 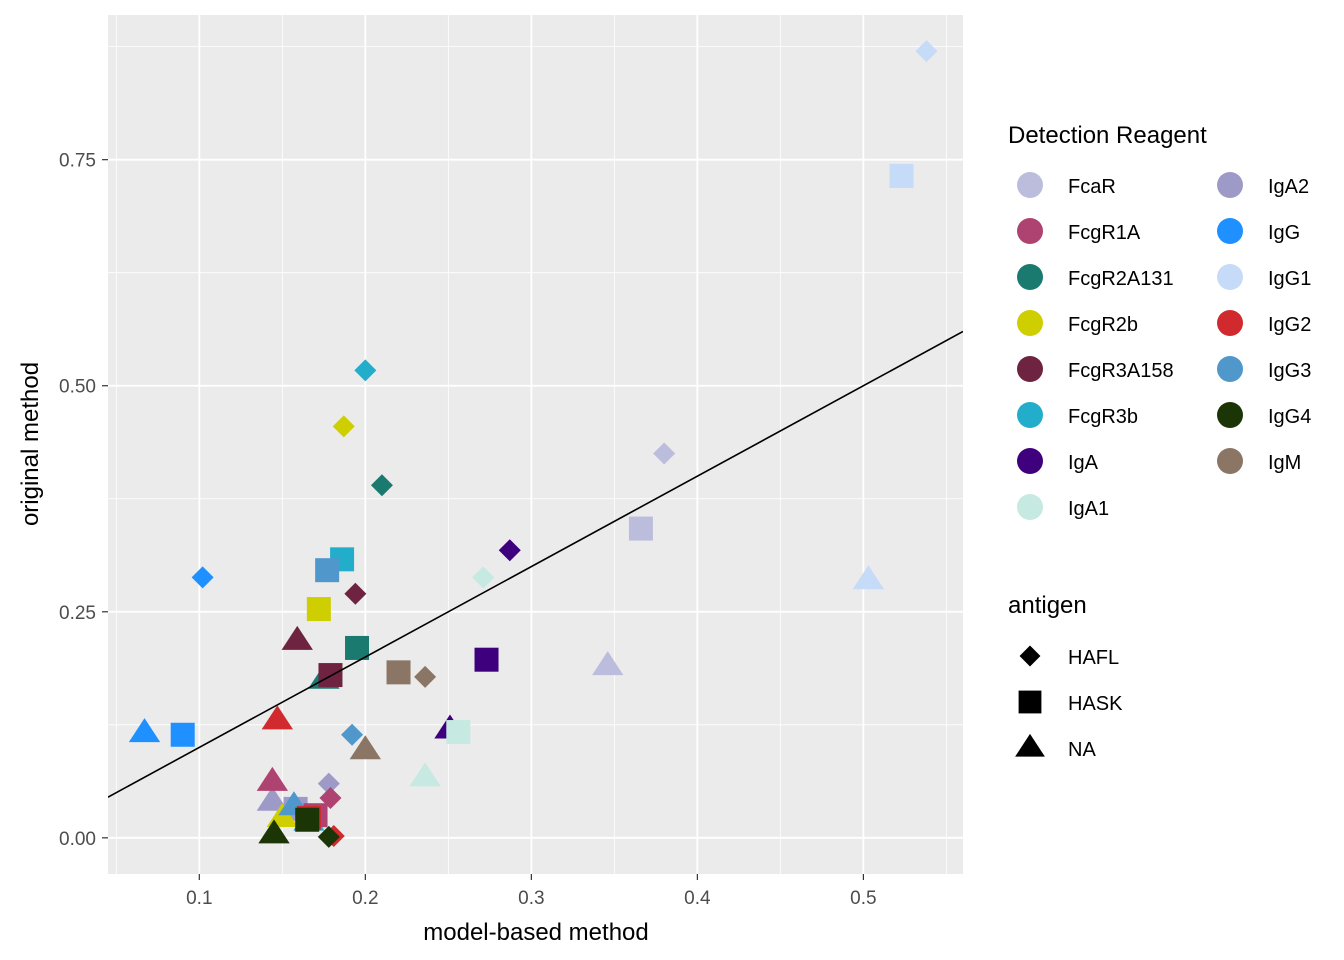 I want to click on legend-key-hask, so click(x=1030, y=702).